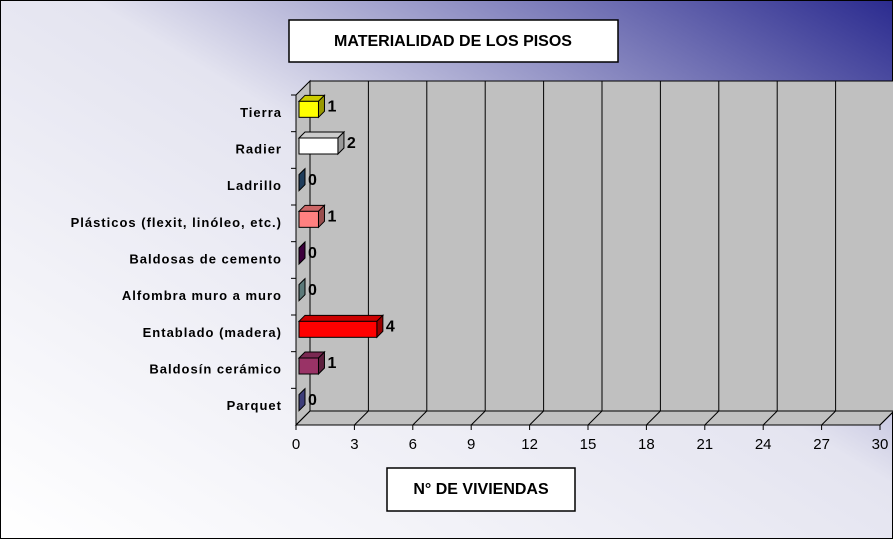  What do you see at coordinates (413, 444) in the screenshot?
I see `x-tick-label: 6` at bounding box center [413, 444].